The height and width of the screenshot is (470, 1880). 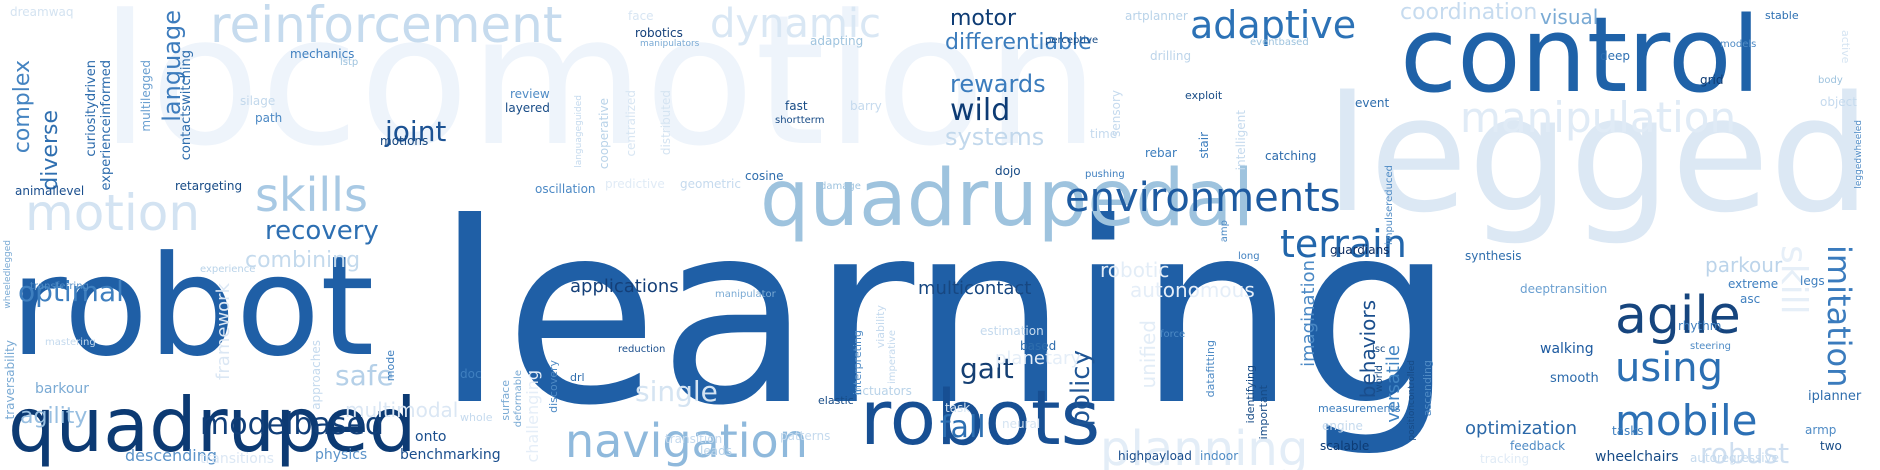 What do you see at coordinates (364, 375) in the screenshot?
I see `word-safe: safe` at bounding box center [364, 375].